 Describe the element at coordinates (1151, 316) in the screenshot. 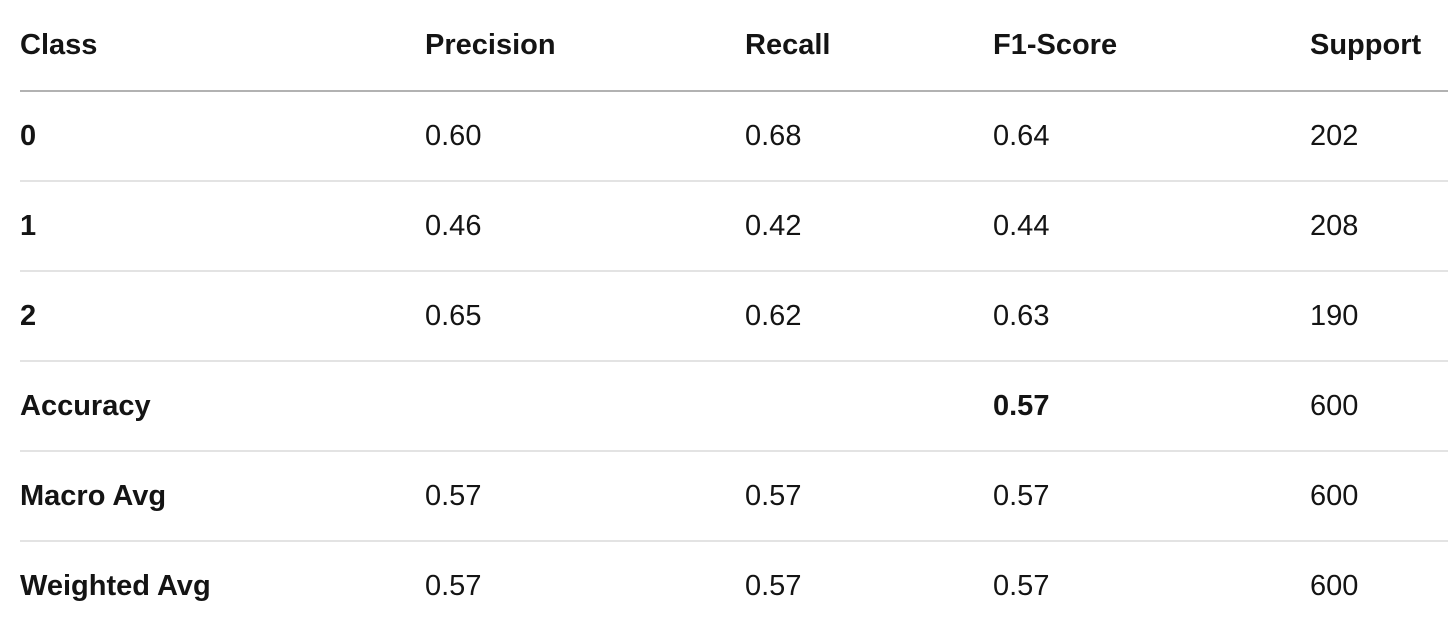

I see `cell-f1-score: 0.63` at that location.